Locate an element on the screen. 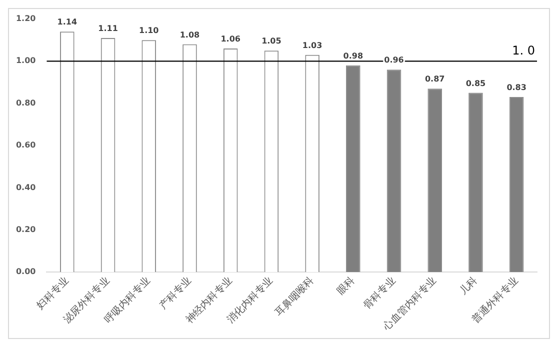  y-tick-label: 1.20 is located at coordinates (26, 19).